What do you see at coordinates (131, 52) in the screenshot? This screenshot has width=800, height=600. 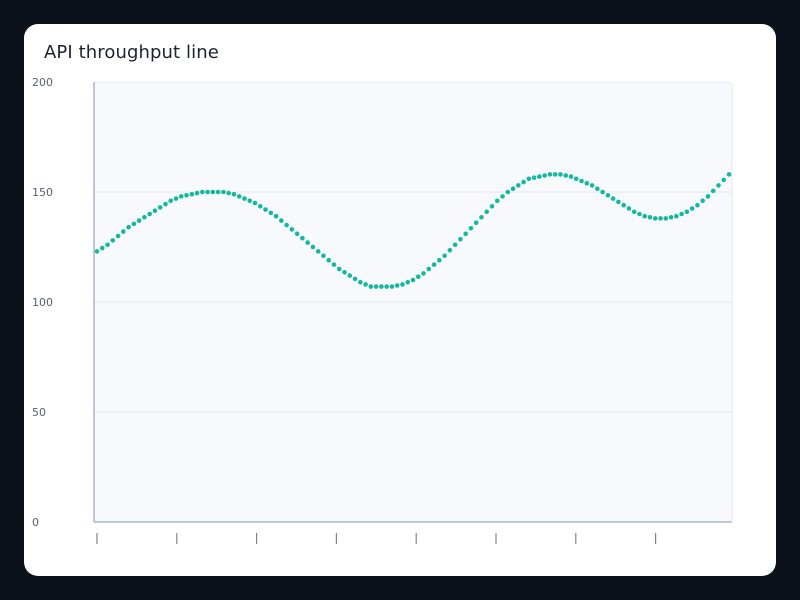 I see `chart-title: API throughput line` at bounding box center [131, 52].